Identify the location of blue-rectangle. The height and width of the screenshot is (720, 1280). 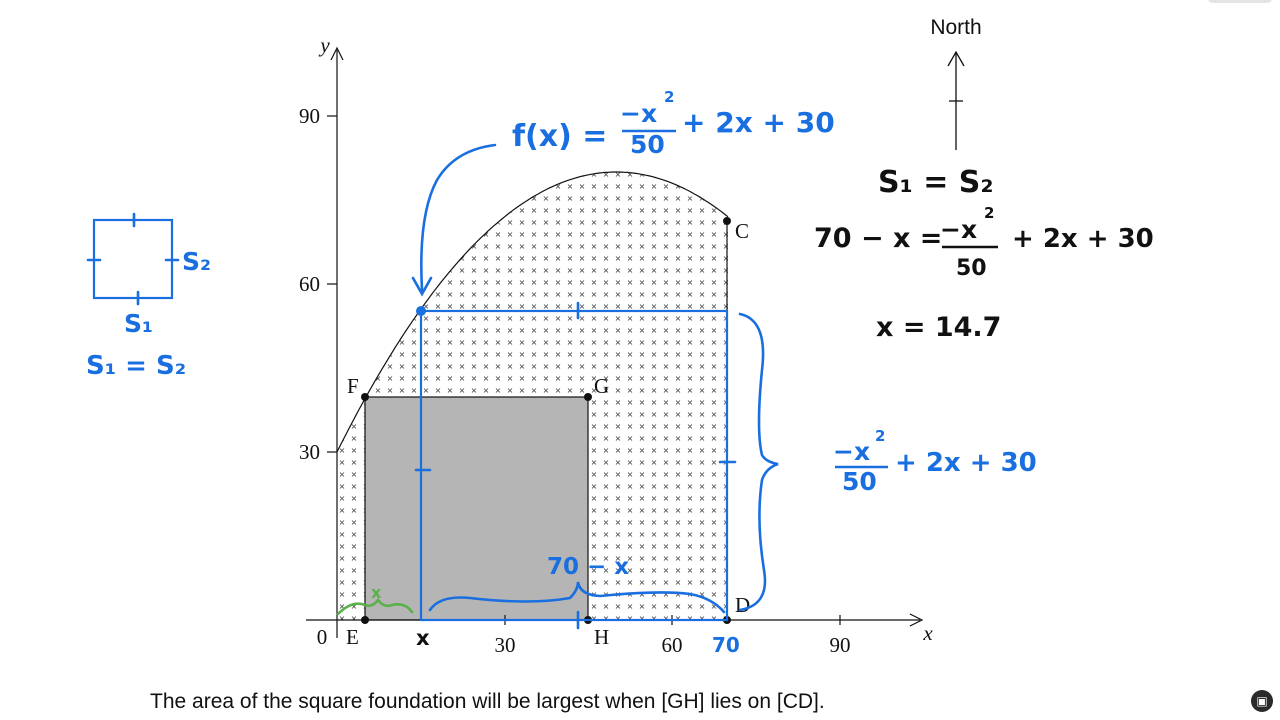
(574, 465).